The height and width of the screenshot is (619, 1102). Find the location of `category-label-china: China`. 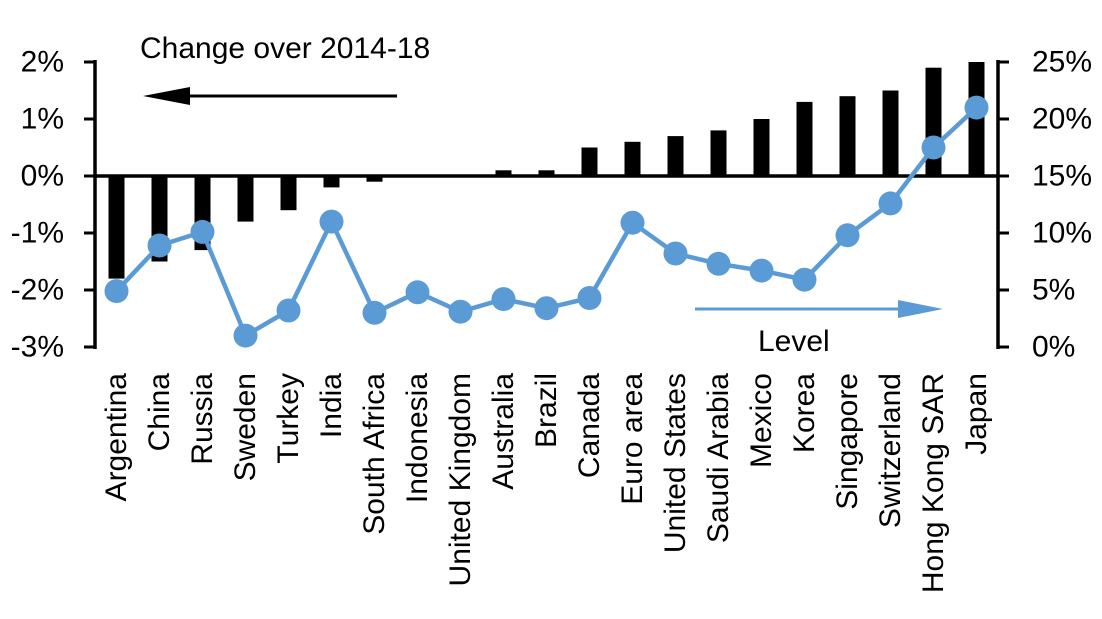

category-label-china: China is located at coordinates (159, 412).